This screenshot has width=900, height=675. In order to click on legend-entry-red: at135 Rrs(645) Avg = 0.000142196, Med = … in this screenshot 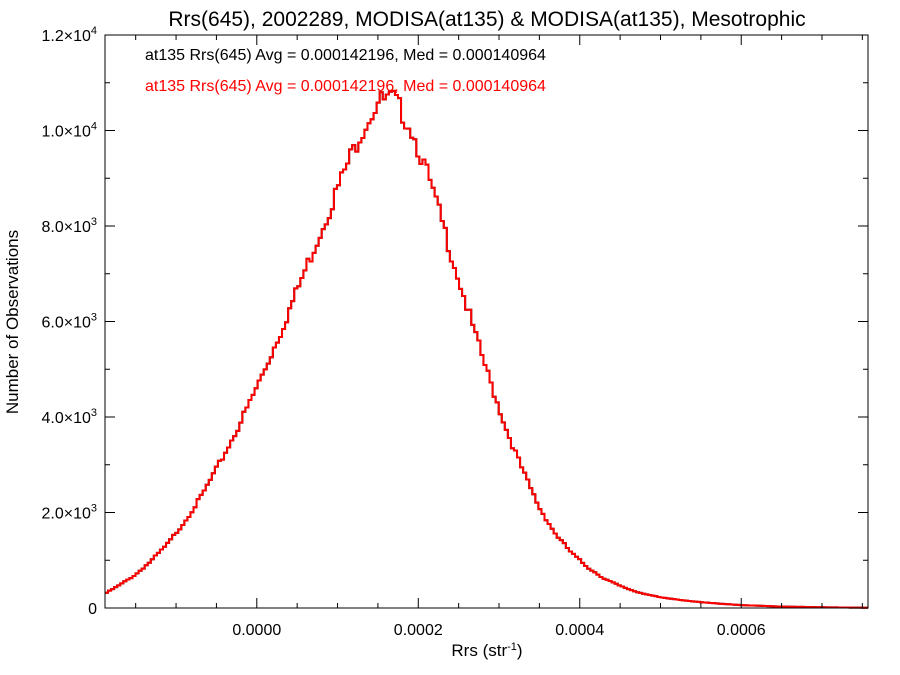, I will do `click(345, 86)`.